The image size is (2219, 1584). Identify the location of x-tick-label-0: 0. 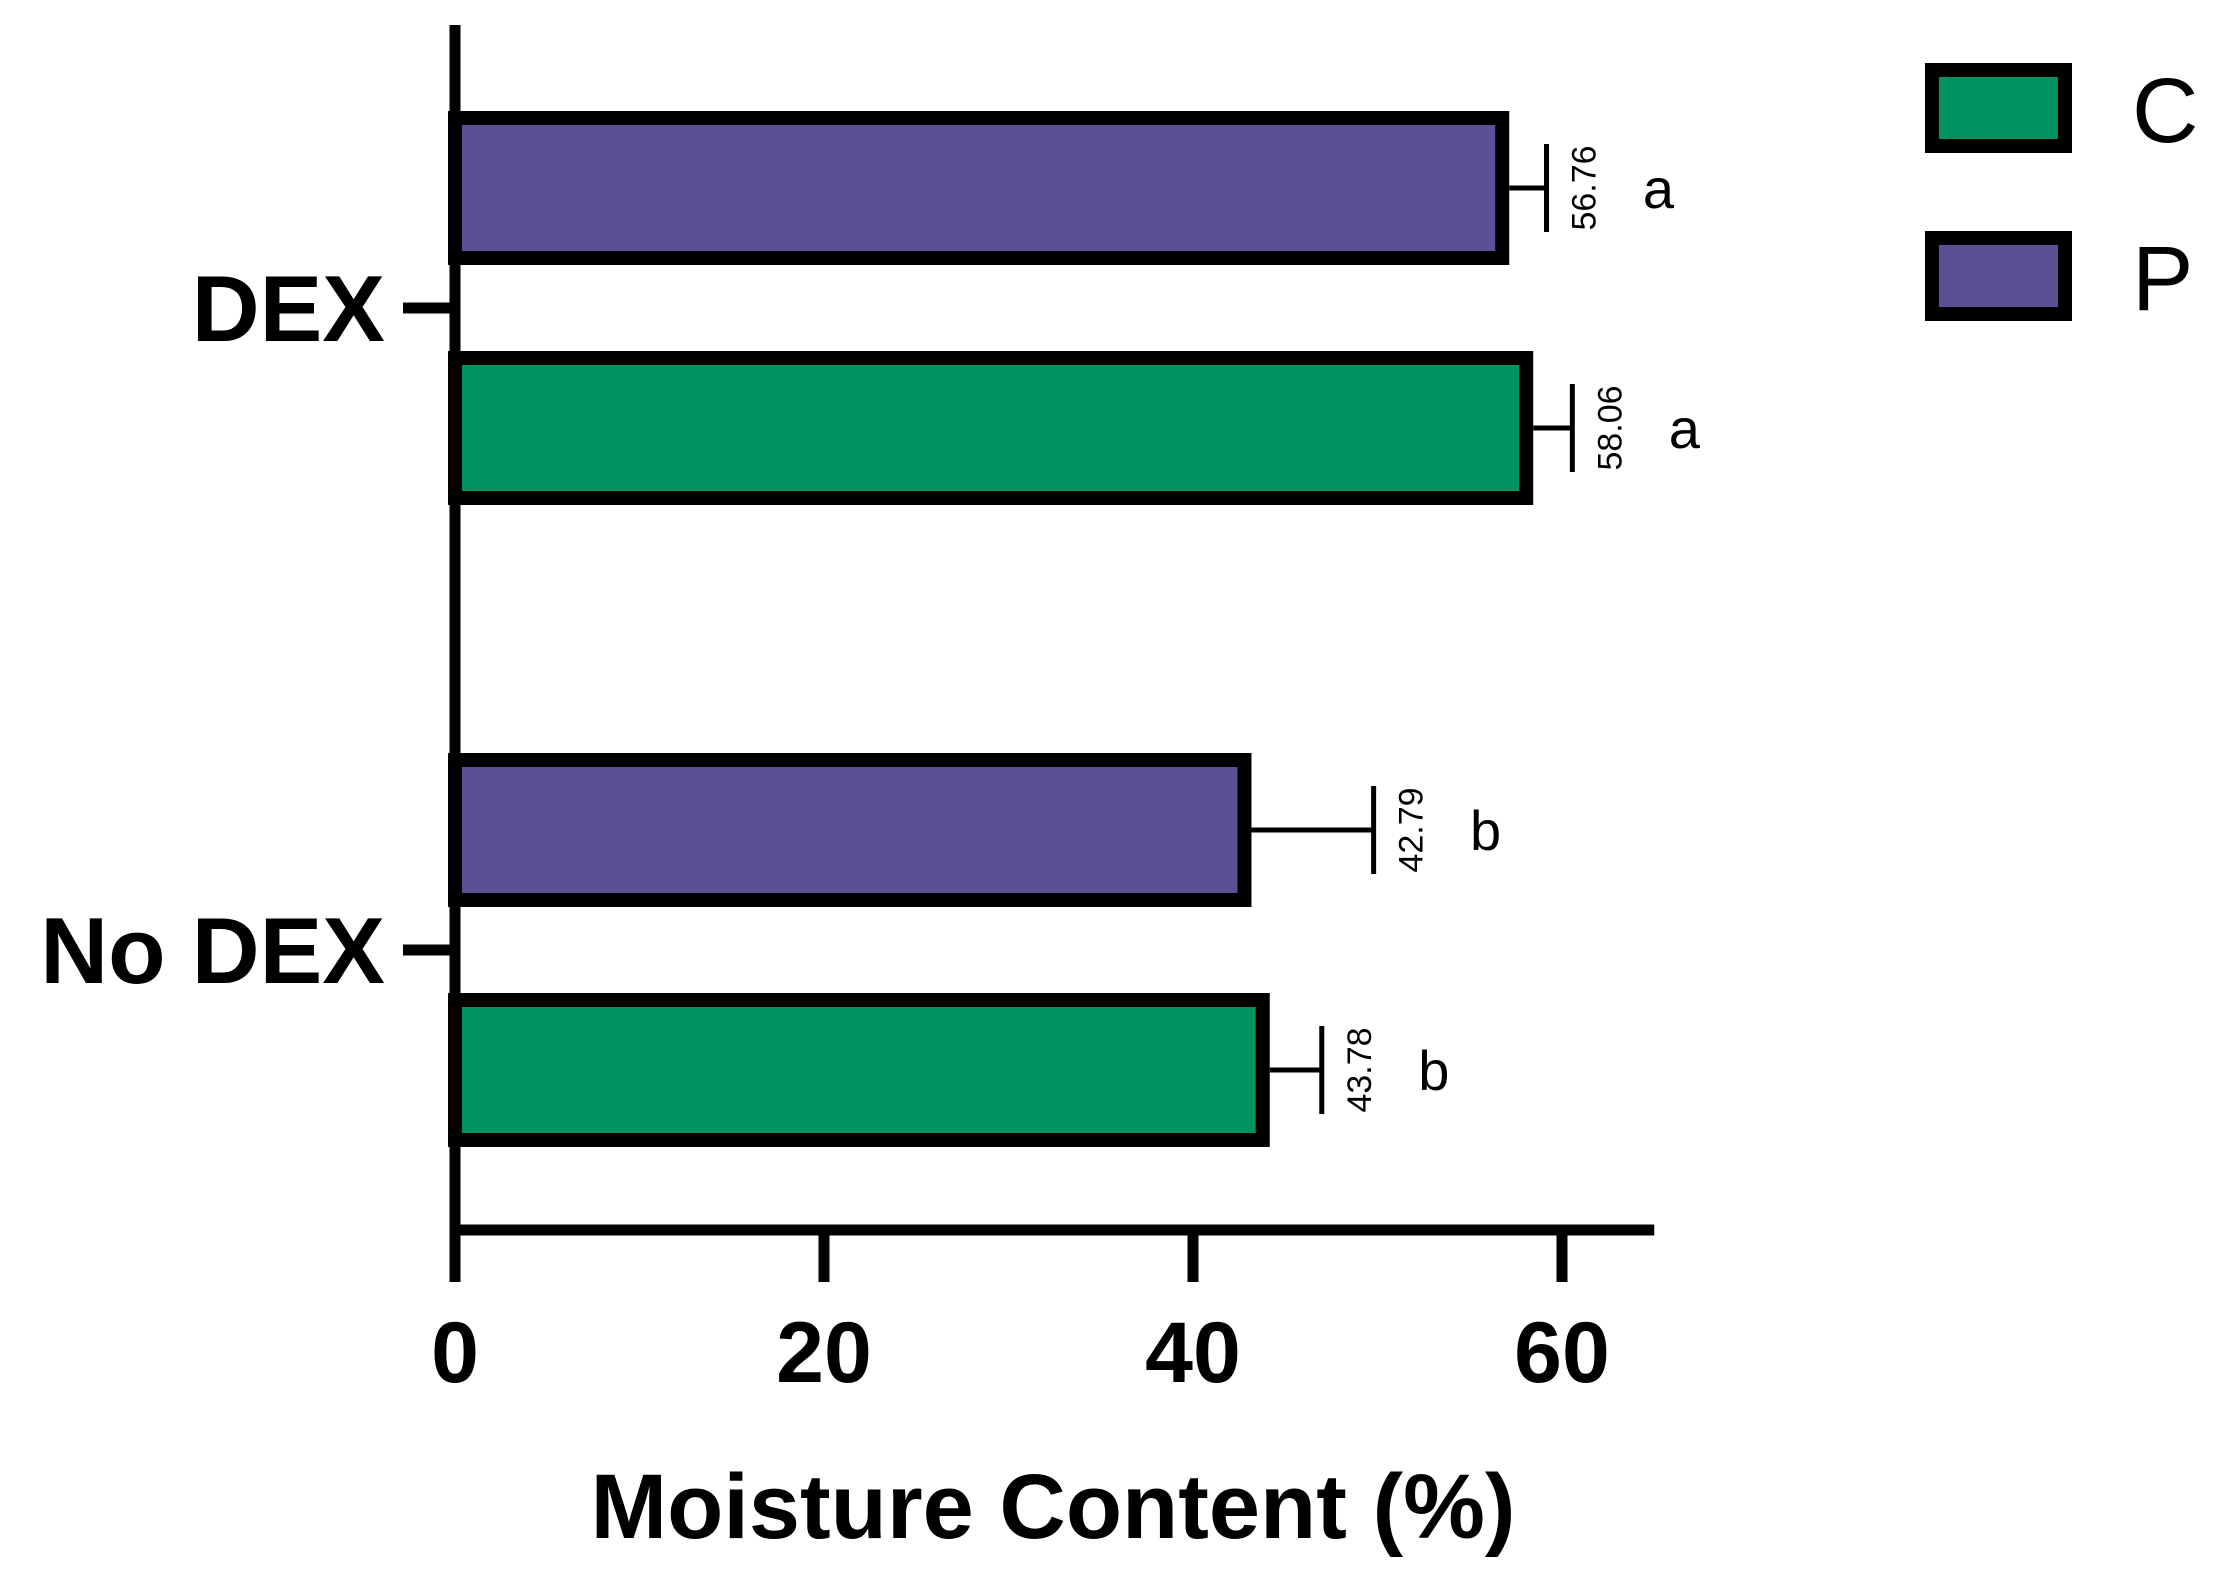
(455, 1353).